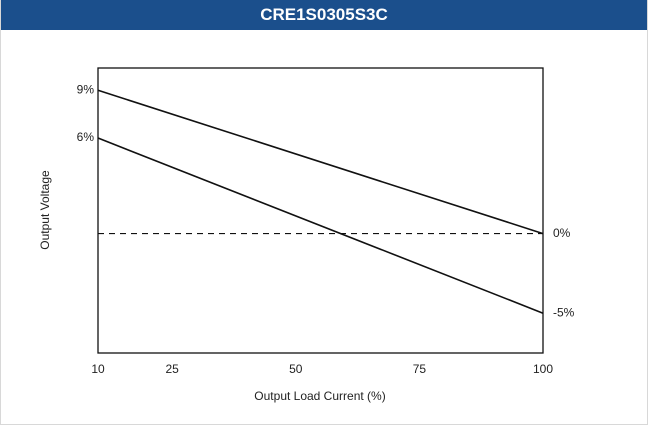 The width and height of the screenshot is (648, 425). What do you see at coordinates (324, 15) in the screenshot?
I see `chart-title: CRE1S0305S3C` at bounding box center [324, 15].